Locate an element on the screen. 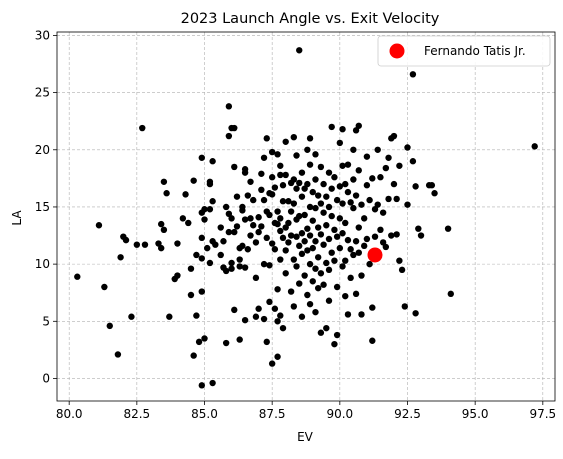  x-tick-label: 90.0 is located at coordinates (339, 414).